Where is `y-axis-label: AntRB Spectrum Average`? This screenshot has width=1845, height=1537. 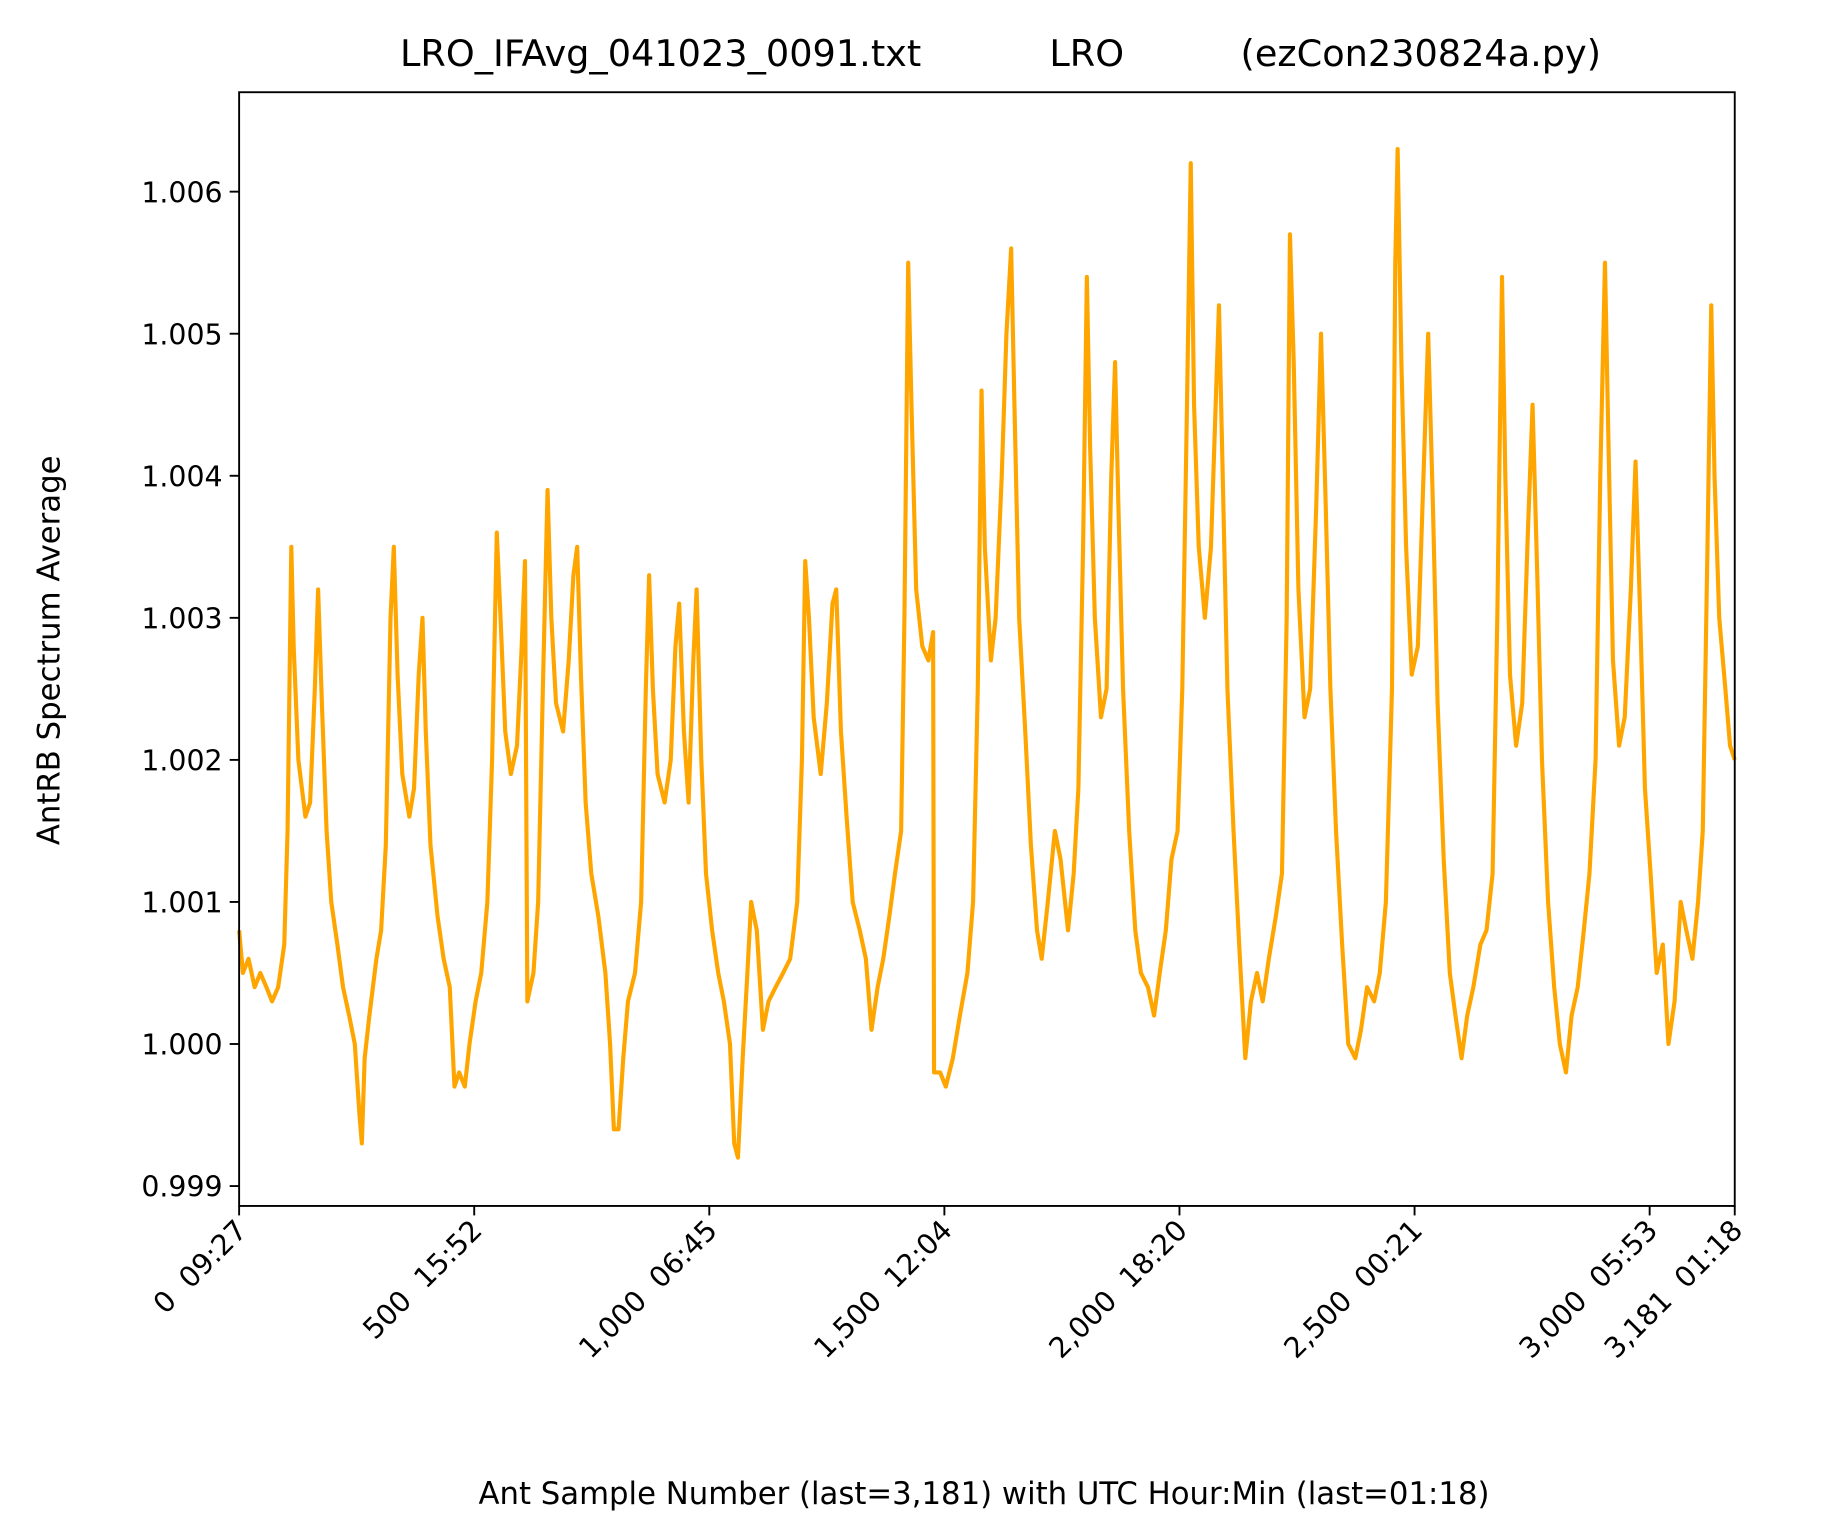 y-axis-label: AntRB Spectrum Average is located at coordinates (49, 650).